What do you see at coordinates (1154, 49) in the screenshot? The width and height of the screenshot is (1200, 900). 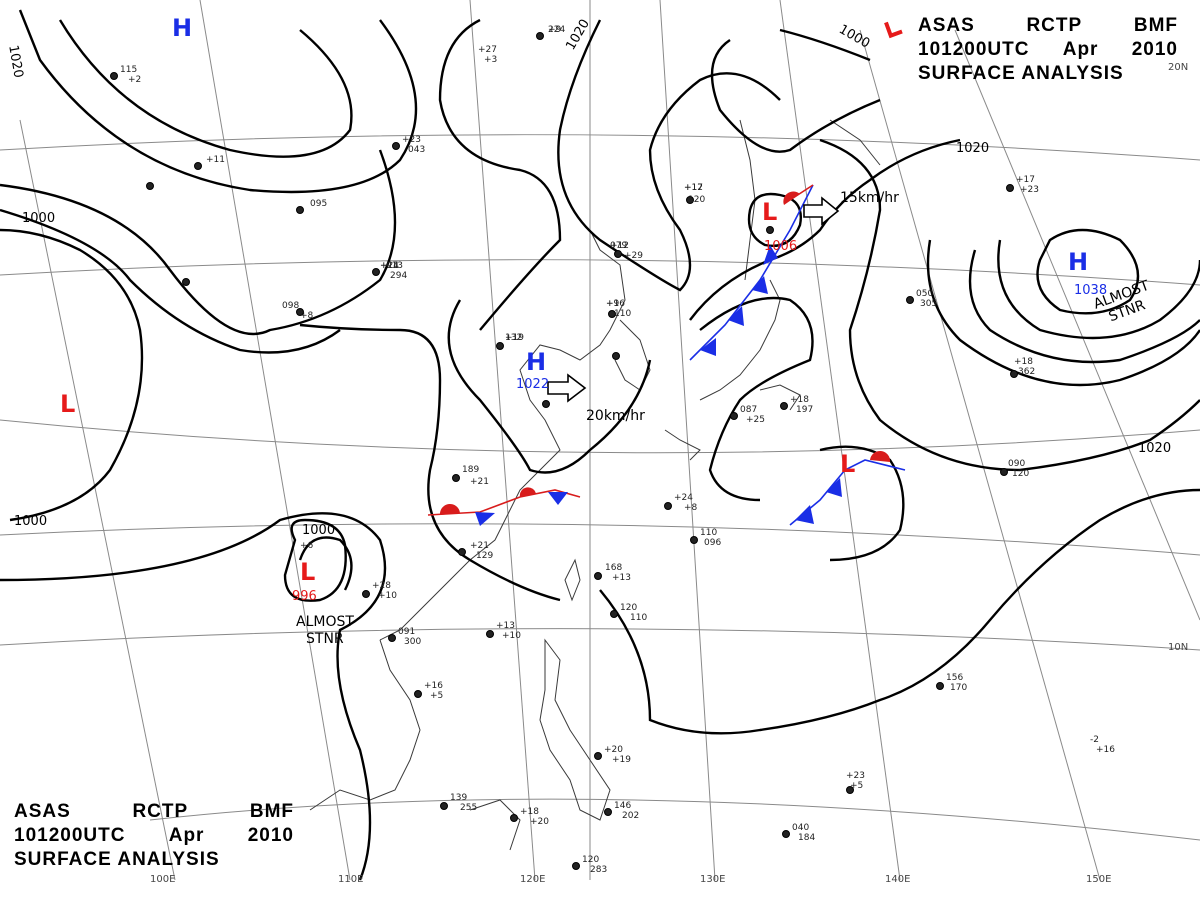 I see `header-year: 2010` at bounding box center [1154, 49].